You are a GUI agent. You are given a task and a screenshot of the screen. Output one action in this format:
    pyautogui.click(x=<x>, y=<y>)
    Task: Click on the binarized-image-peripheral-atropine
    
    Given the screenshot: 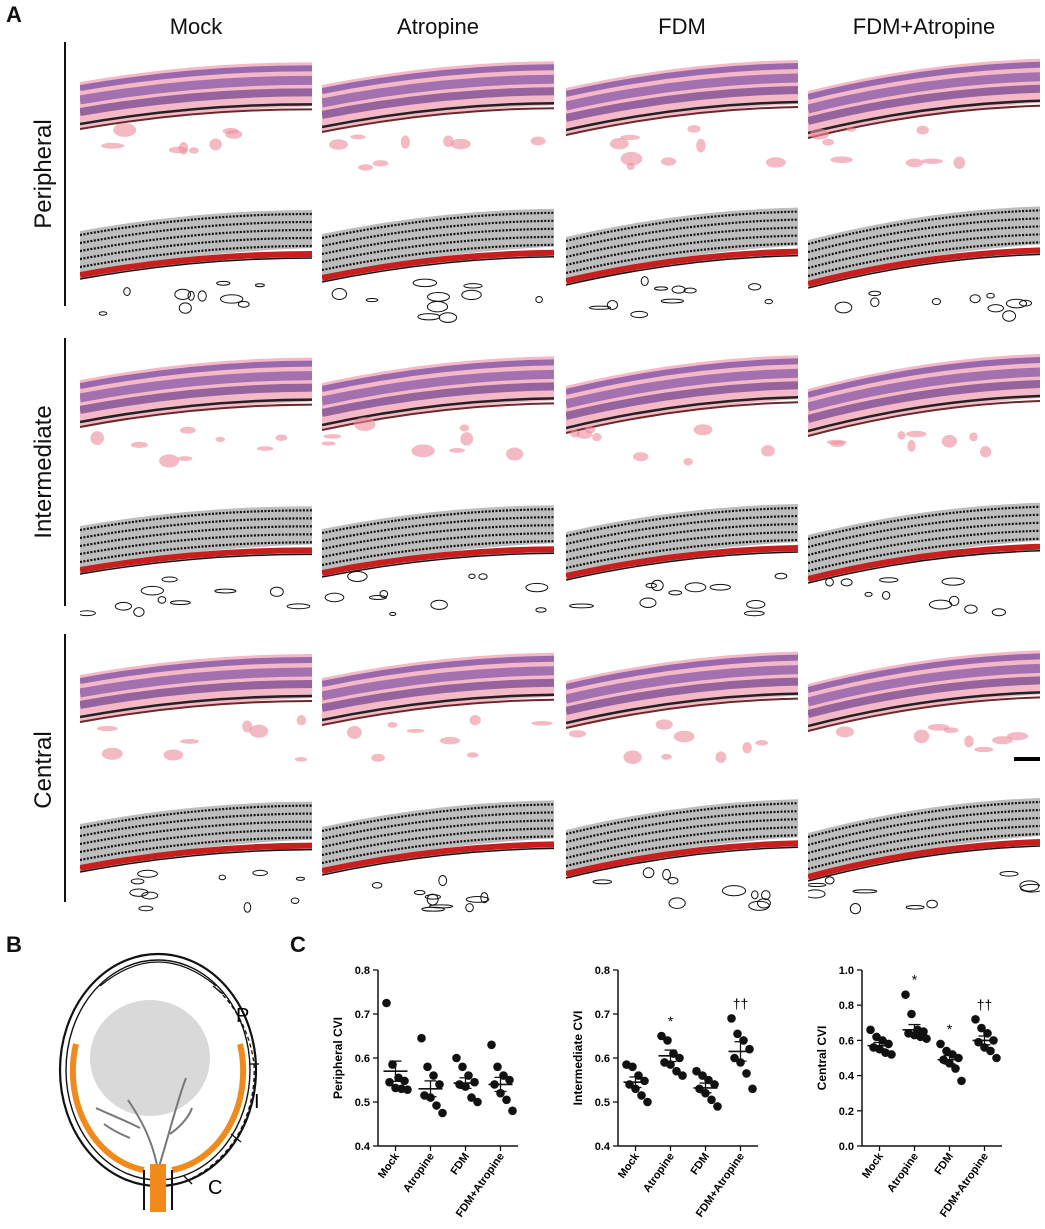 What is the action you would take?
    pyautogui.click(x=438, y=260)
    